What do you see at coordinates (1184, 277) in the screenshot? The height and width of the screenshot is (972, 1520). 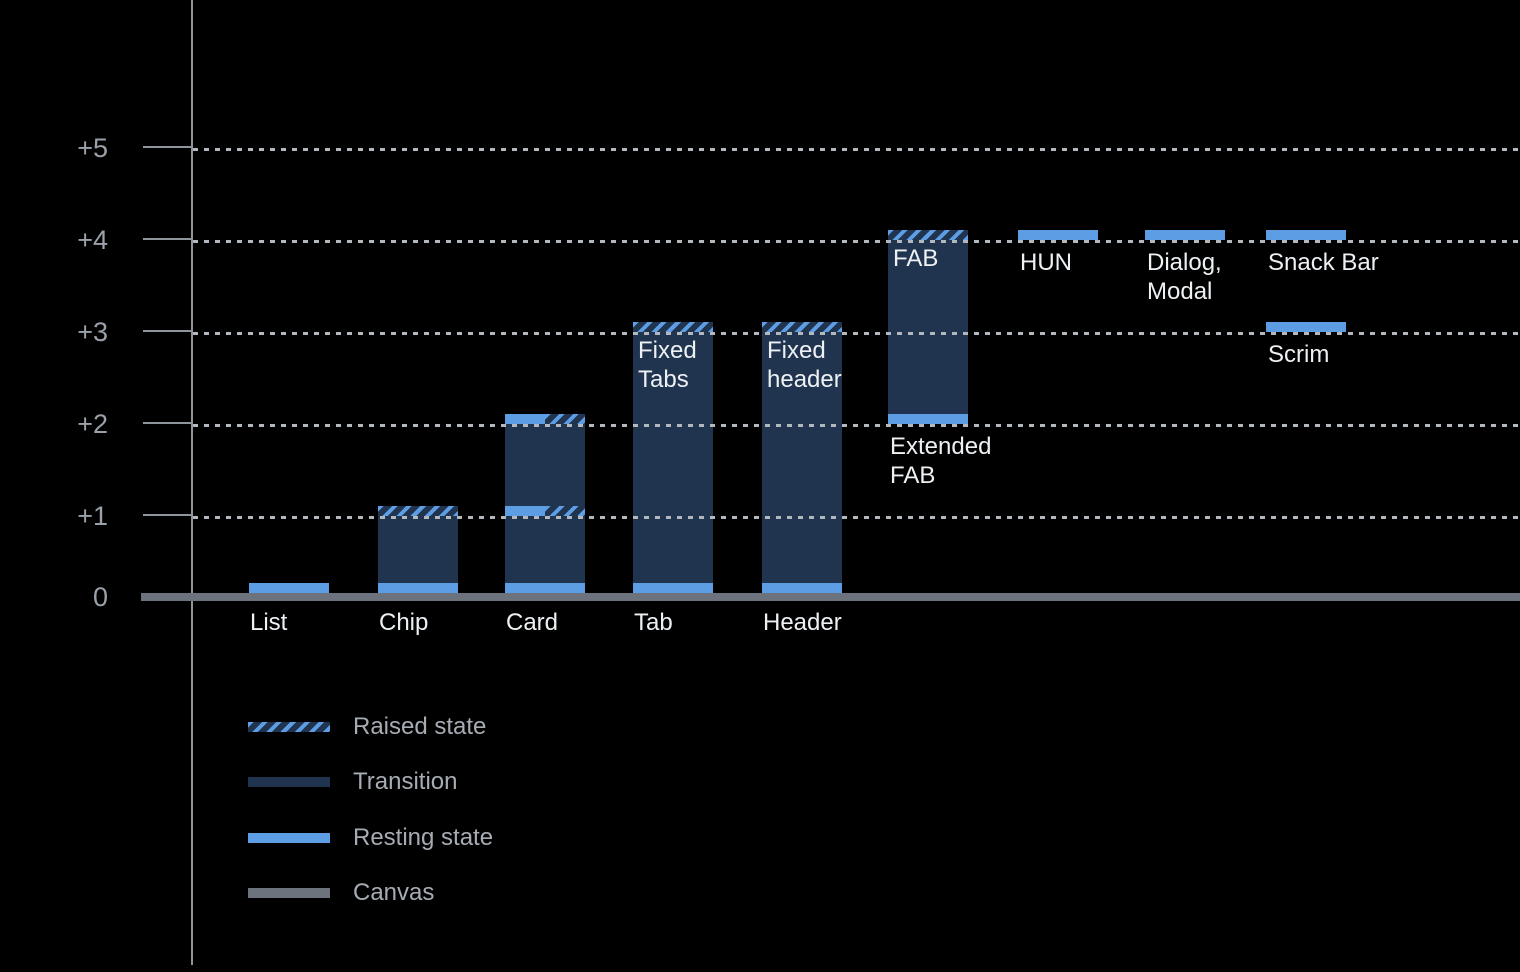 I see `dialog-modal-label: Dialog, Modal` at bounding box center [1184, 277].